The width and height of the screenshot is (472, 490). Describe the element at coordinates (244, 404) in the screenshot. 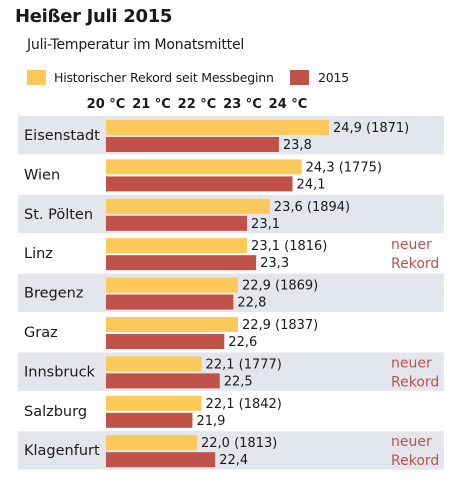

I see `data-label-record: 22,1 (1842)` at that location.